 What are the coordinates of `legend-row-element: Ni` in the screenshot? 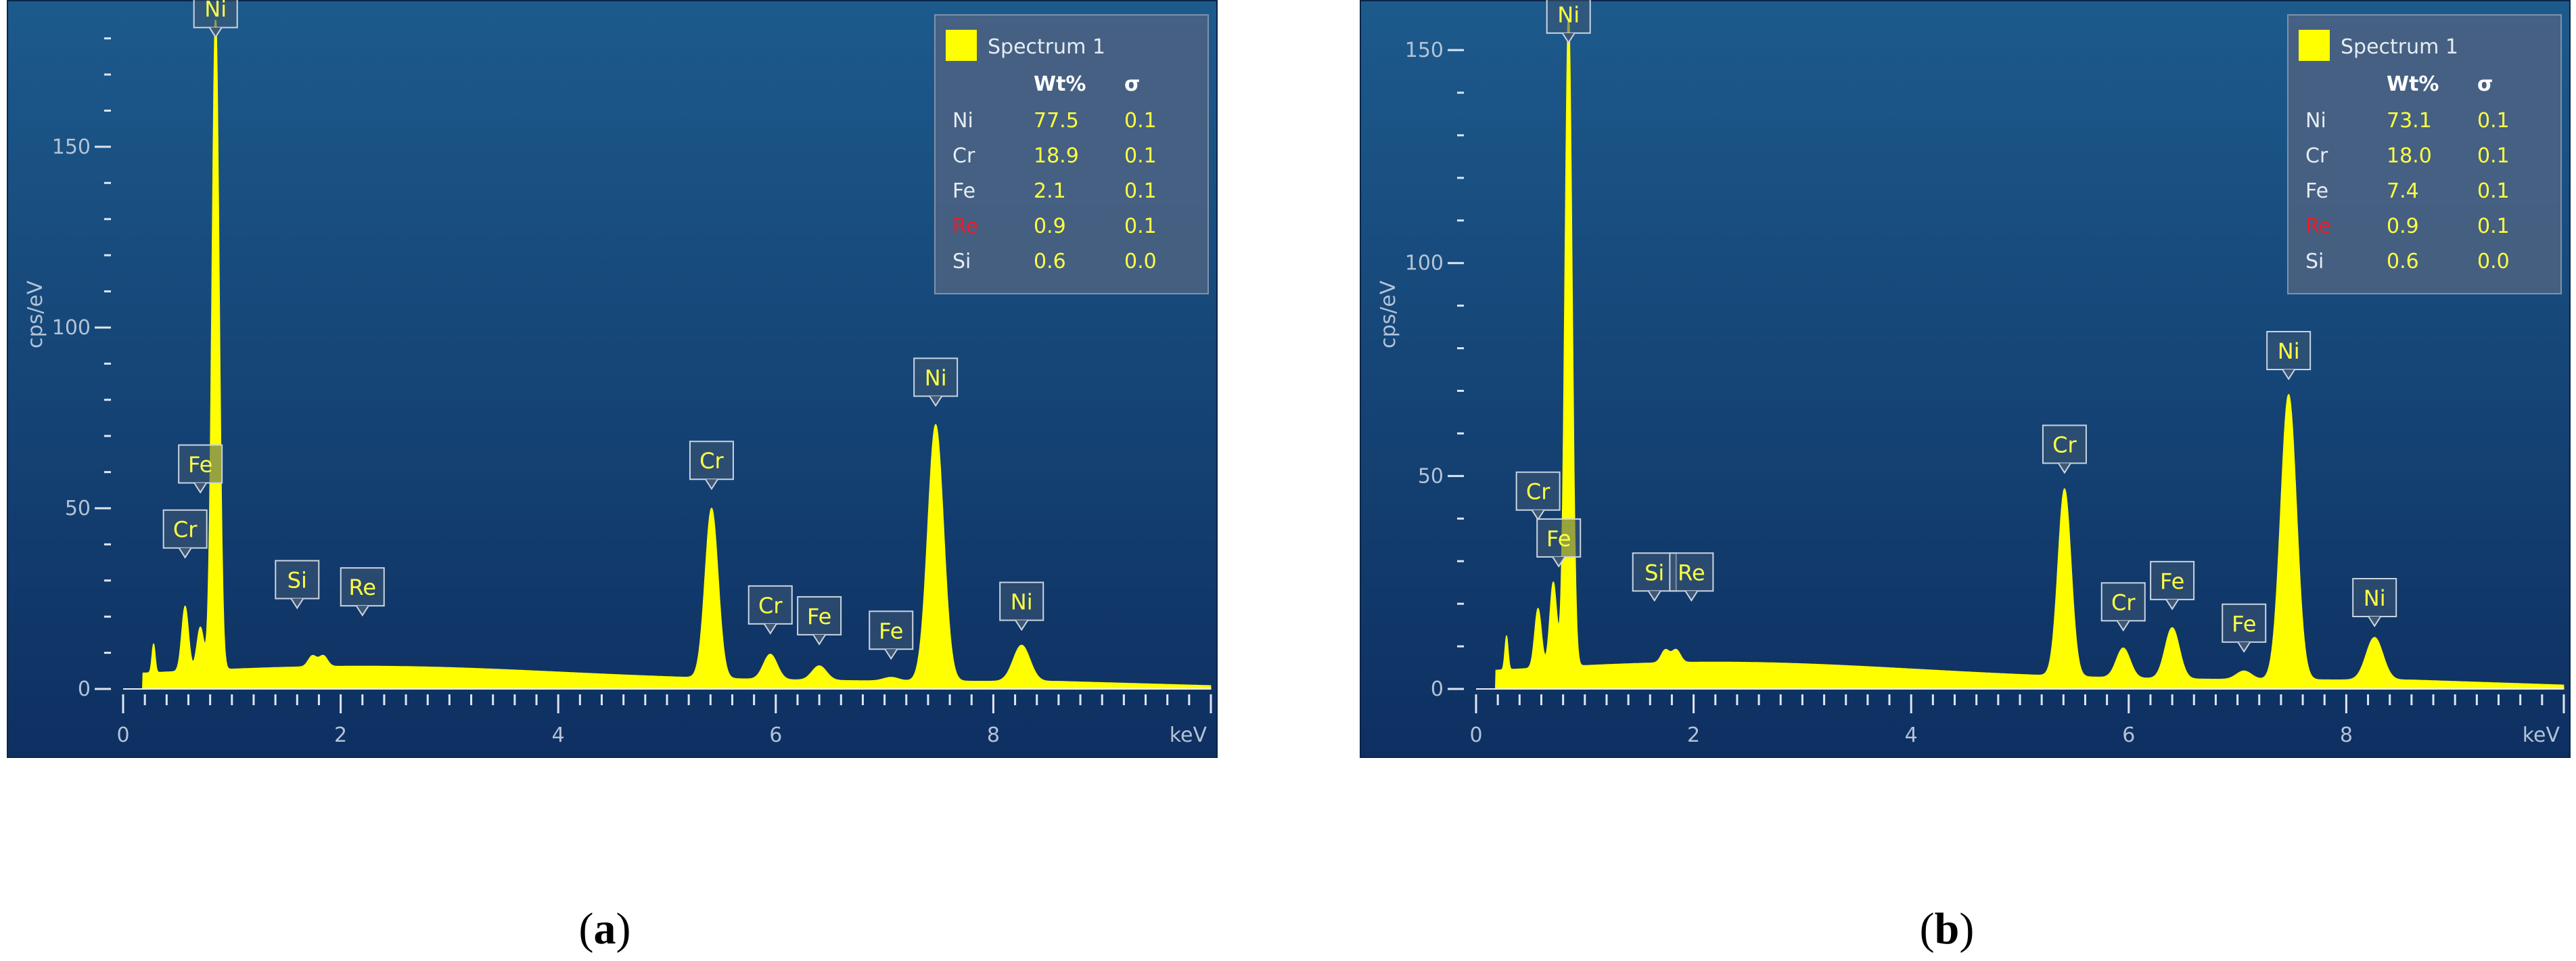 It's located at (963, 121).